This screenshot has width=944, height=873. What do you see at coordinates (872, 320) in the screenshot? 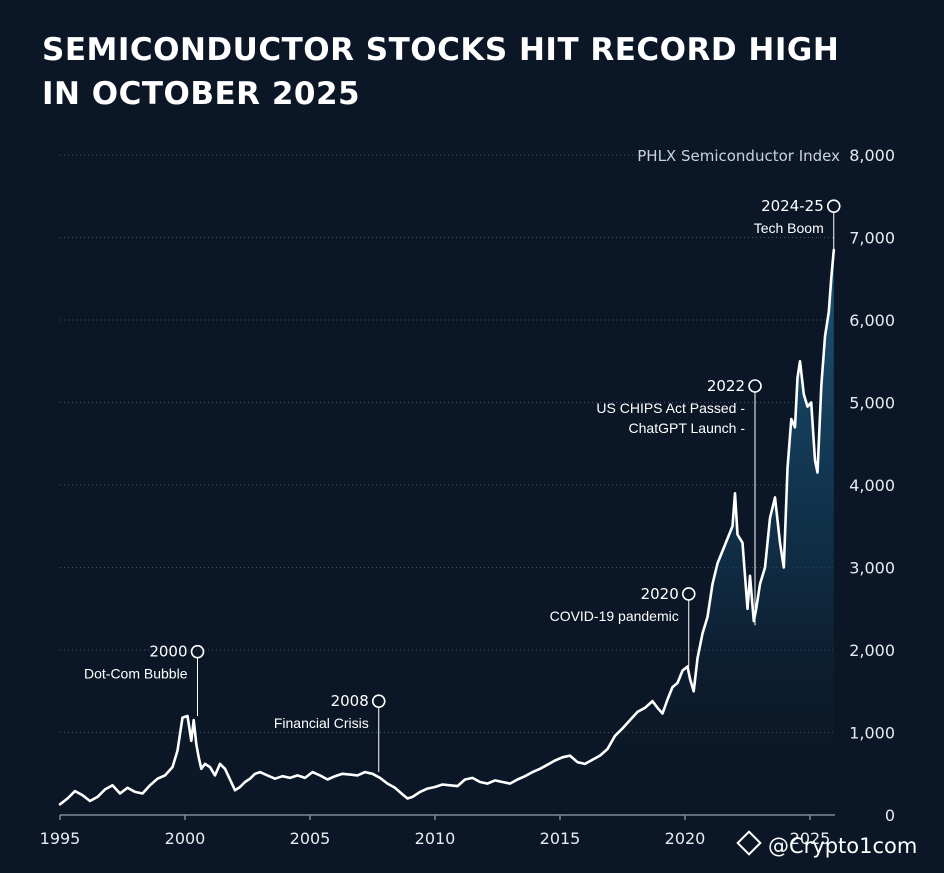
I see `y-tick-label: 6,000` at bounding box center [872, 320].